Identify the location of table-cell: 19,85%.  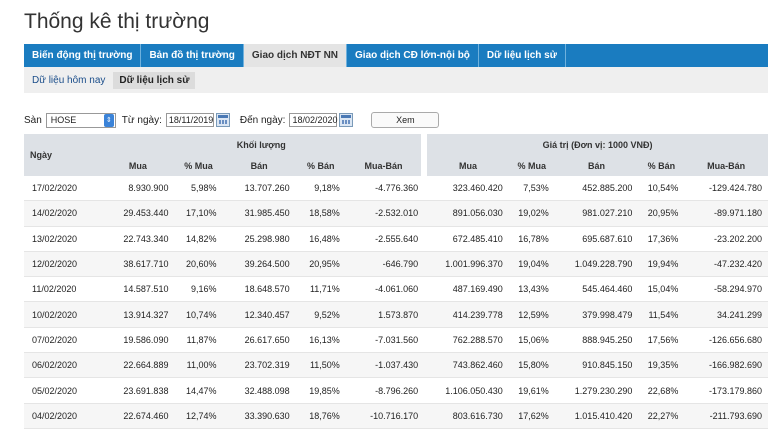
(320, 390).